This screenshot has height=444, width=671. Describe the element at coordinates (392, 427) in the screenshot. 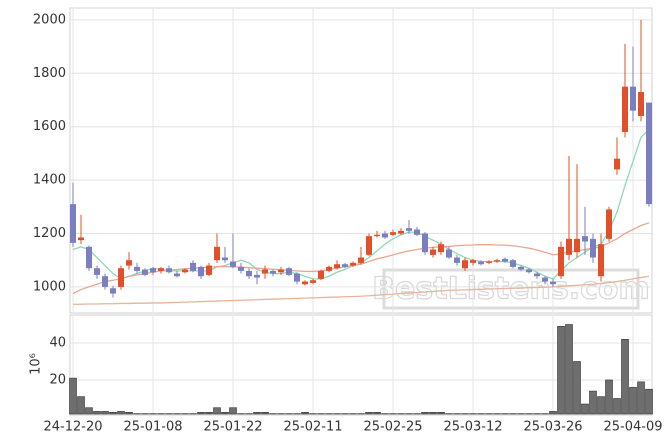

I see `x-tick-label: 25-02-25` at that location.